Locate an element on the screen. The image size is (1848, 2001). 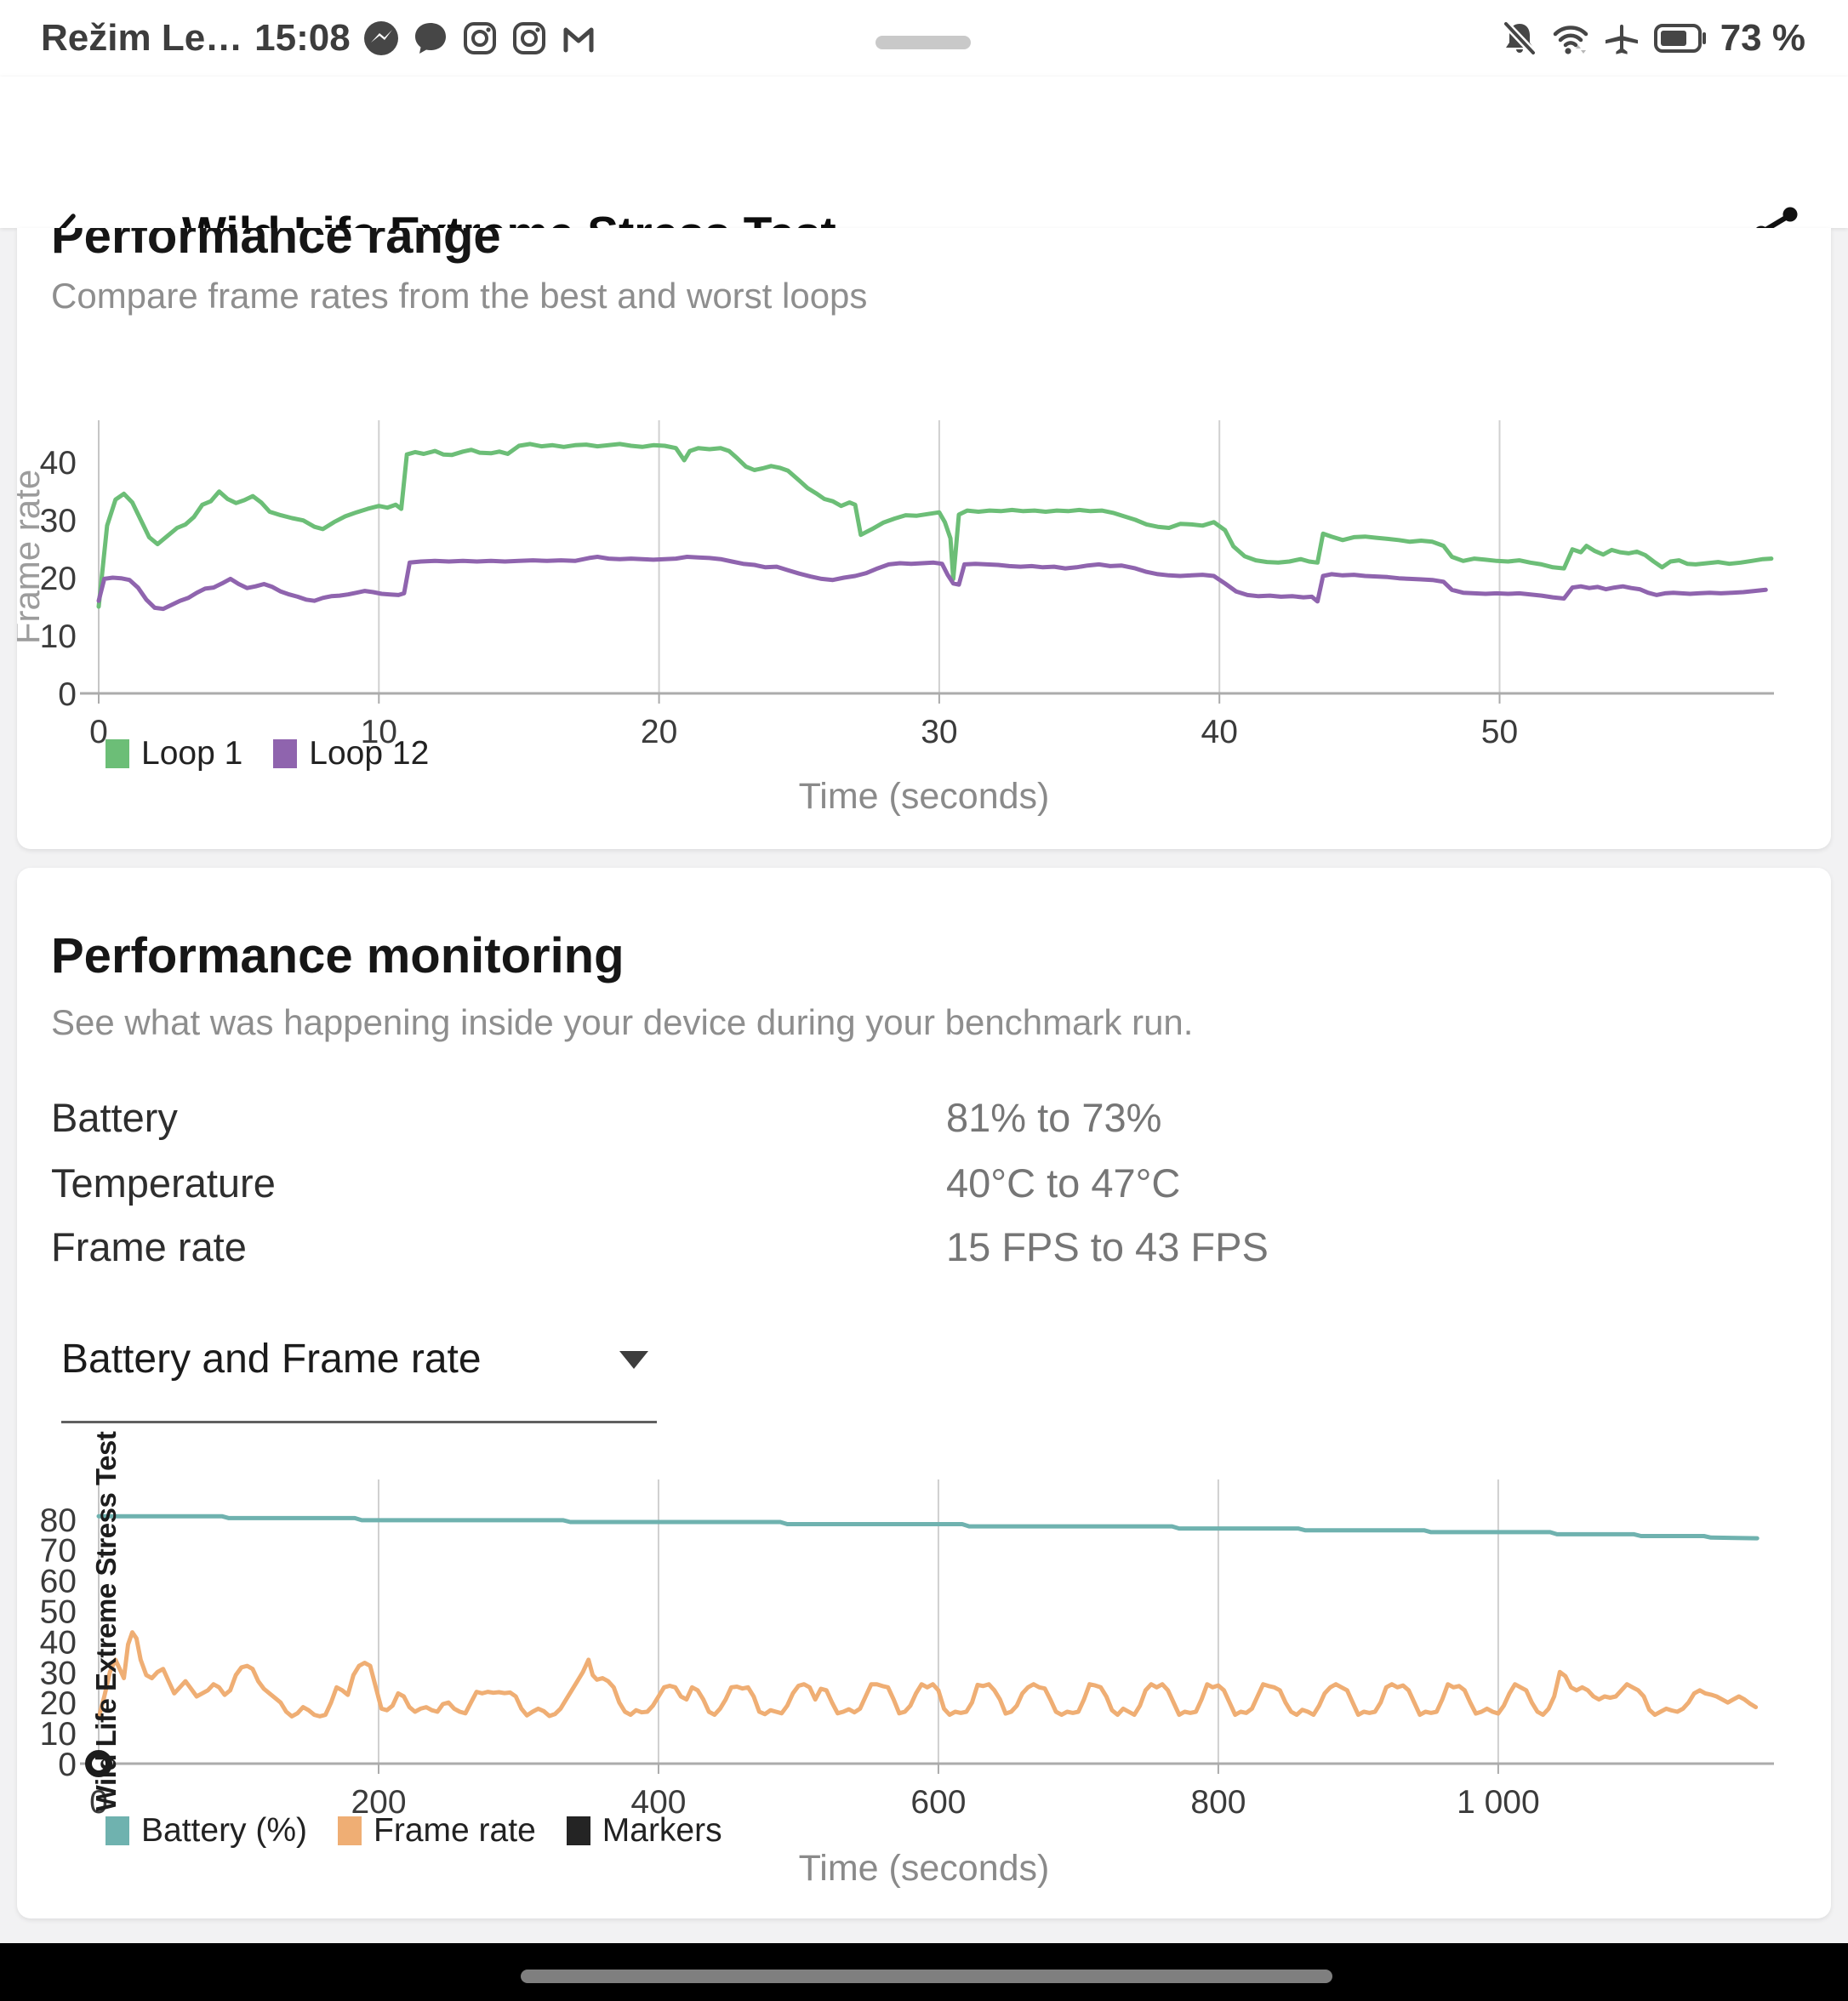
gmail-icon is located at coordinates (578, 38).